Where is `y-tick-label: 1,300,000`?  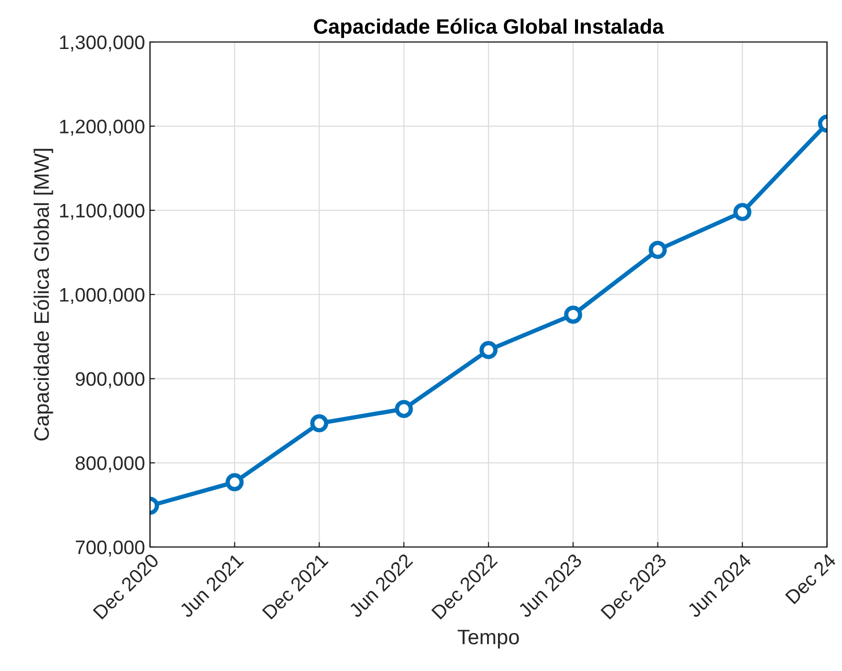
y-tick-label: 1,300,000 is located at coordinates (102, 43).